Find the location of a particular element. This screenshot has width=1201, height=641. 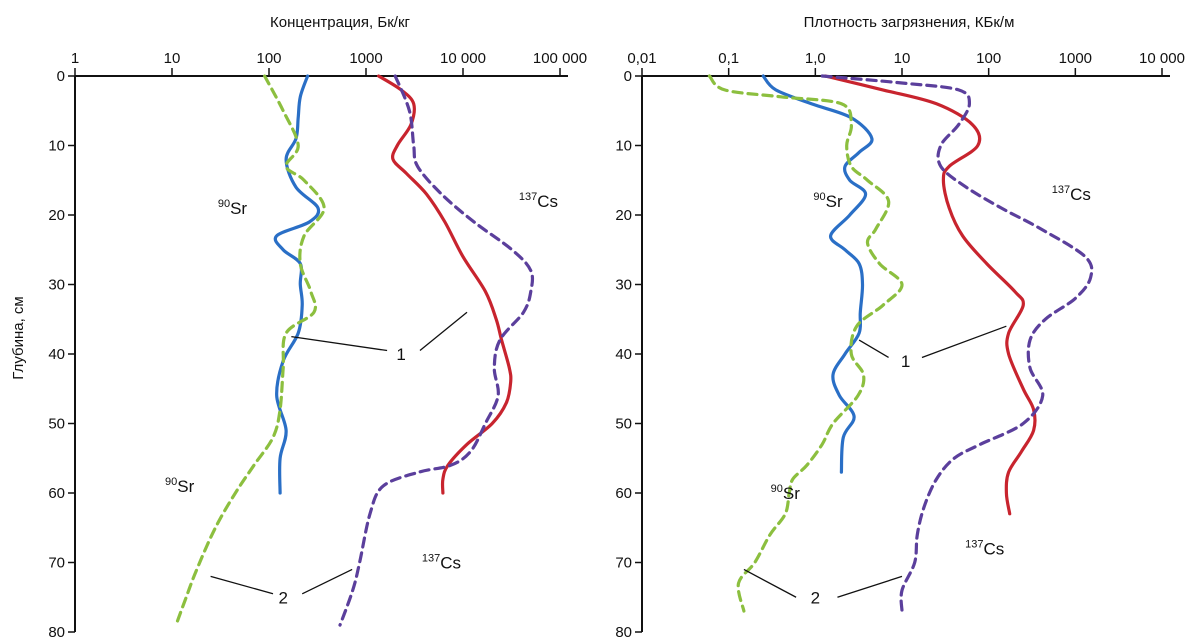

sr-solid-line is located at coordinates (817, 274).